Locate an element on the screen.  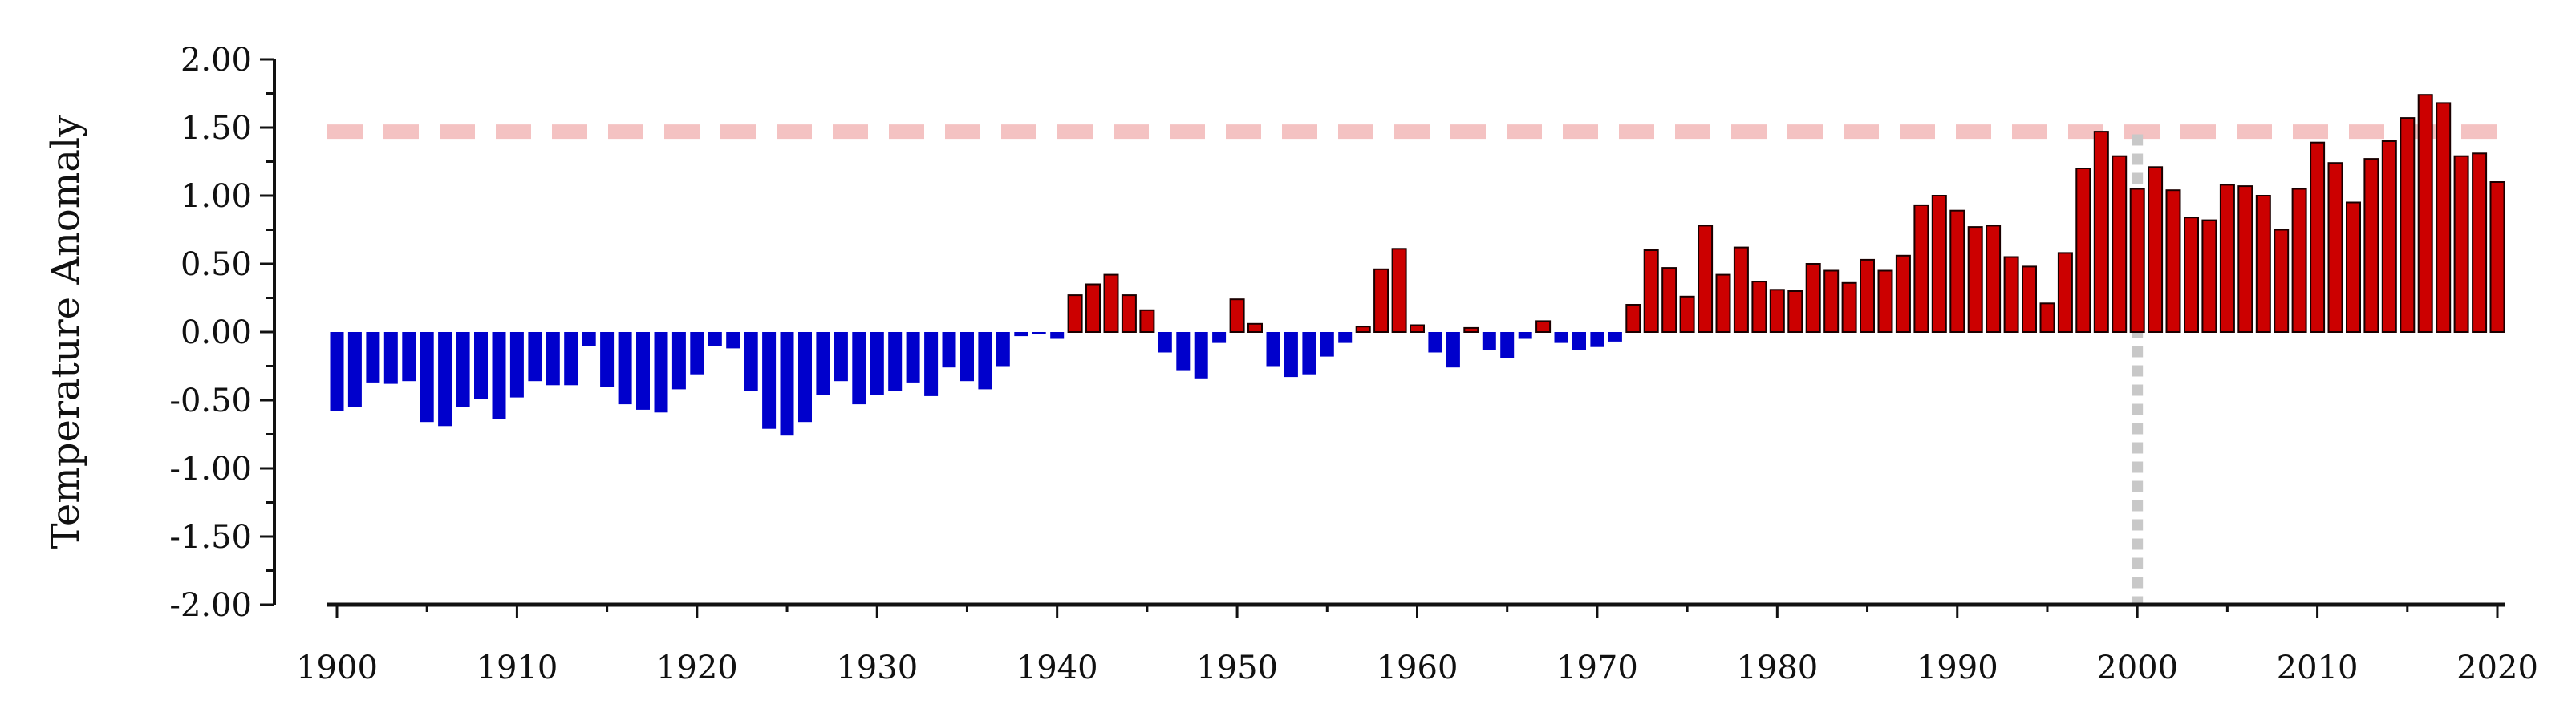
bar-1980 is located at coordinates (1777, 311).